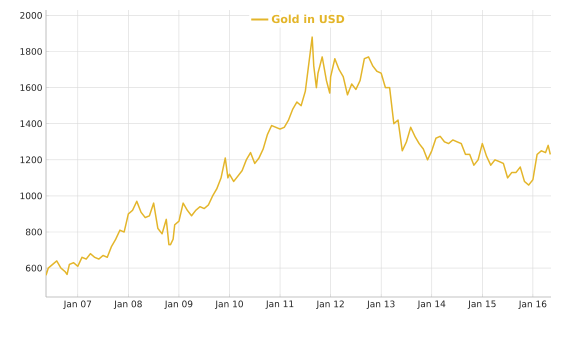 Image resolution: width=565 pixels, height=339 pixels. I want to click on y-tick-label: 1800, so click(31, 51).